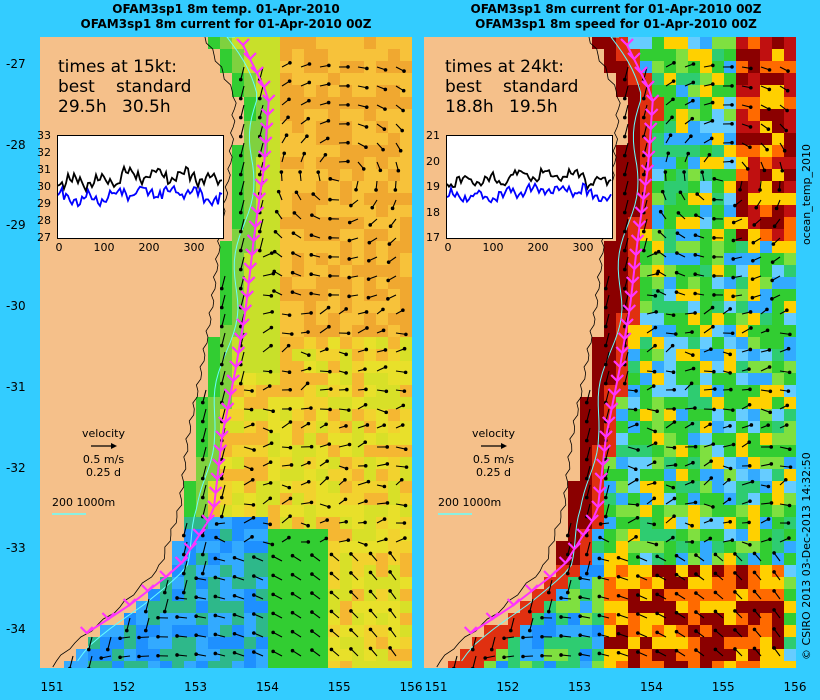  I want to click on right-velocity-label: velocity, so click(493, 433).